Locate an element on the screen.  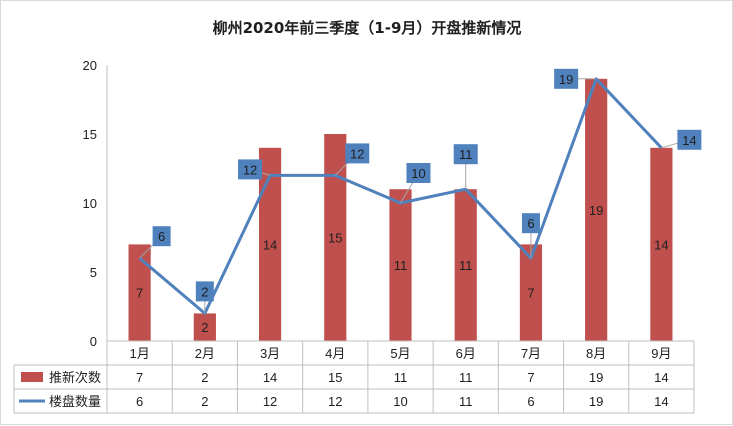
axes-group: 0 5 10 15 20 is located at coordinates (95, 203).